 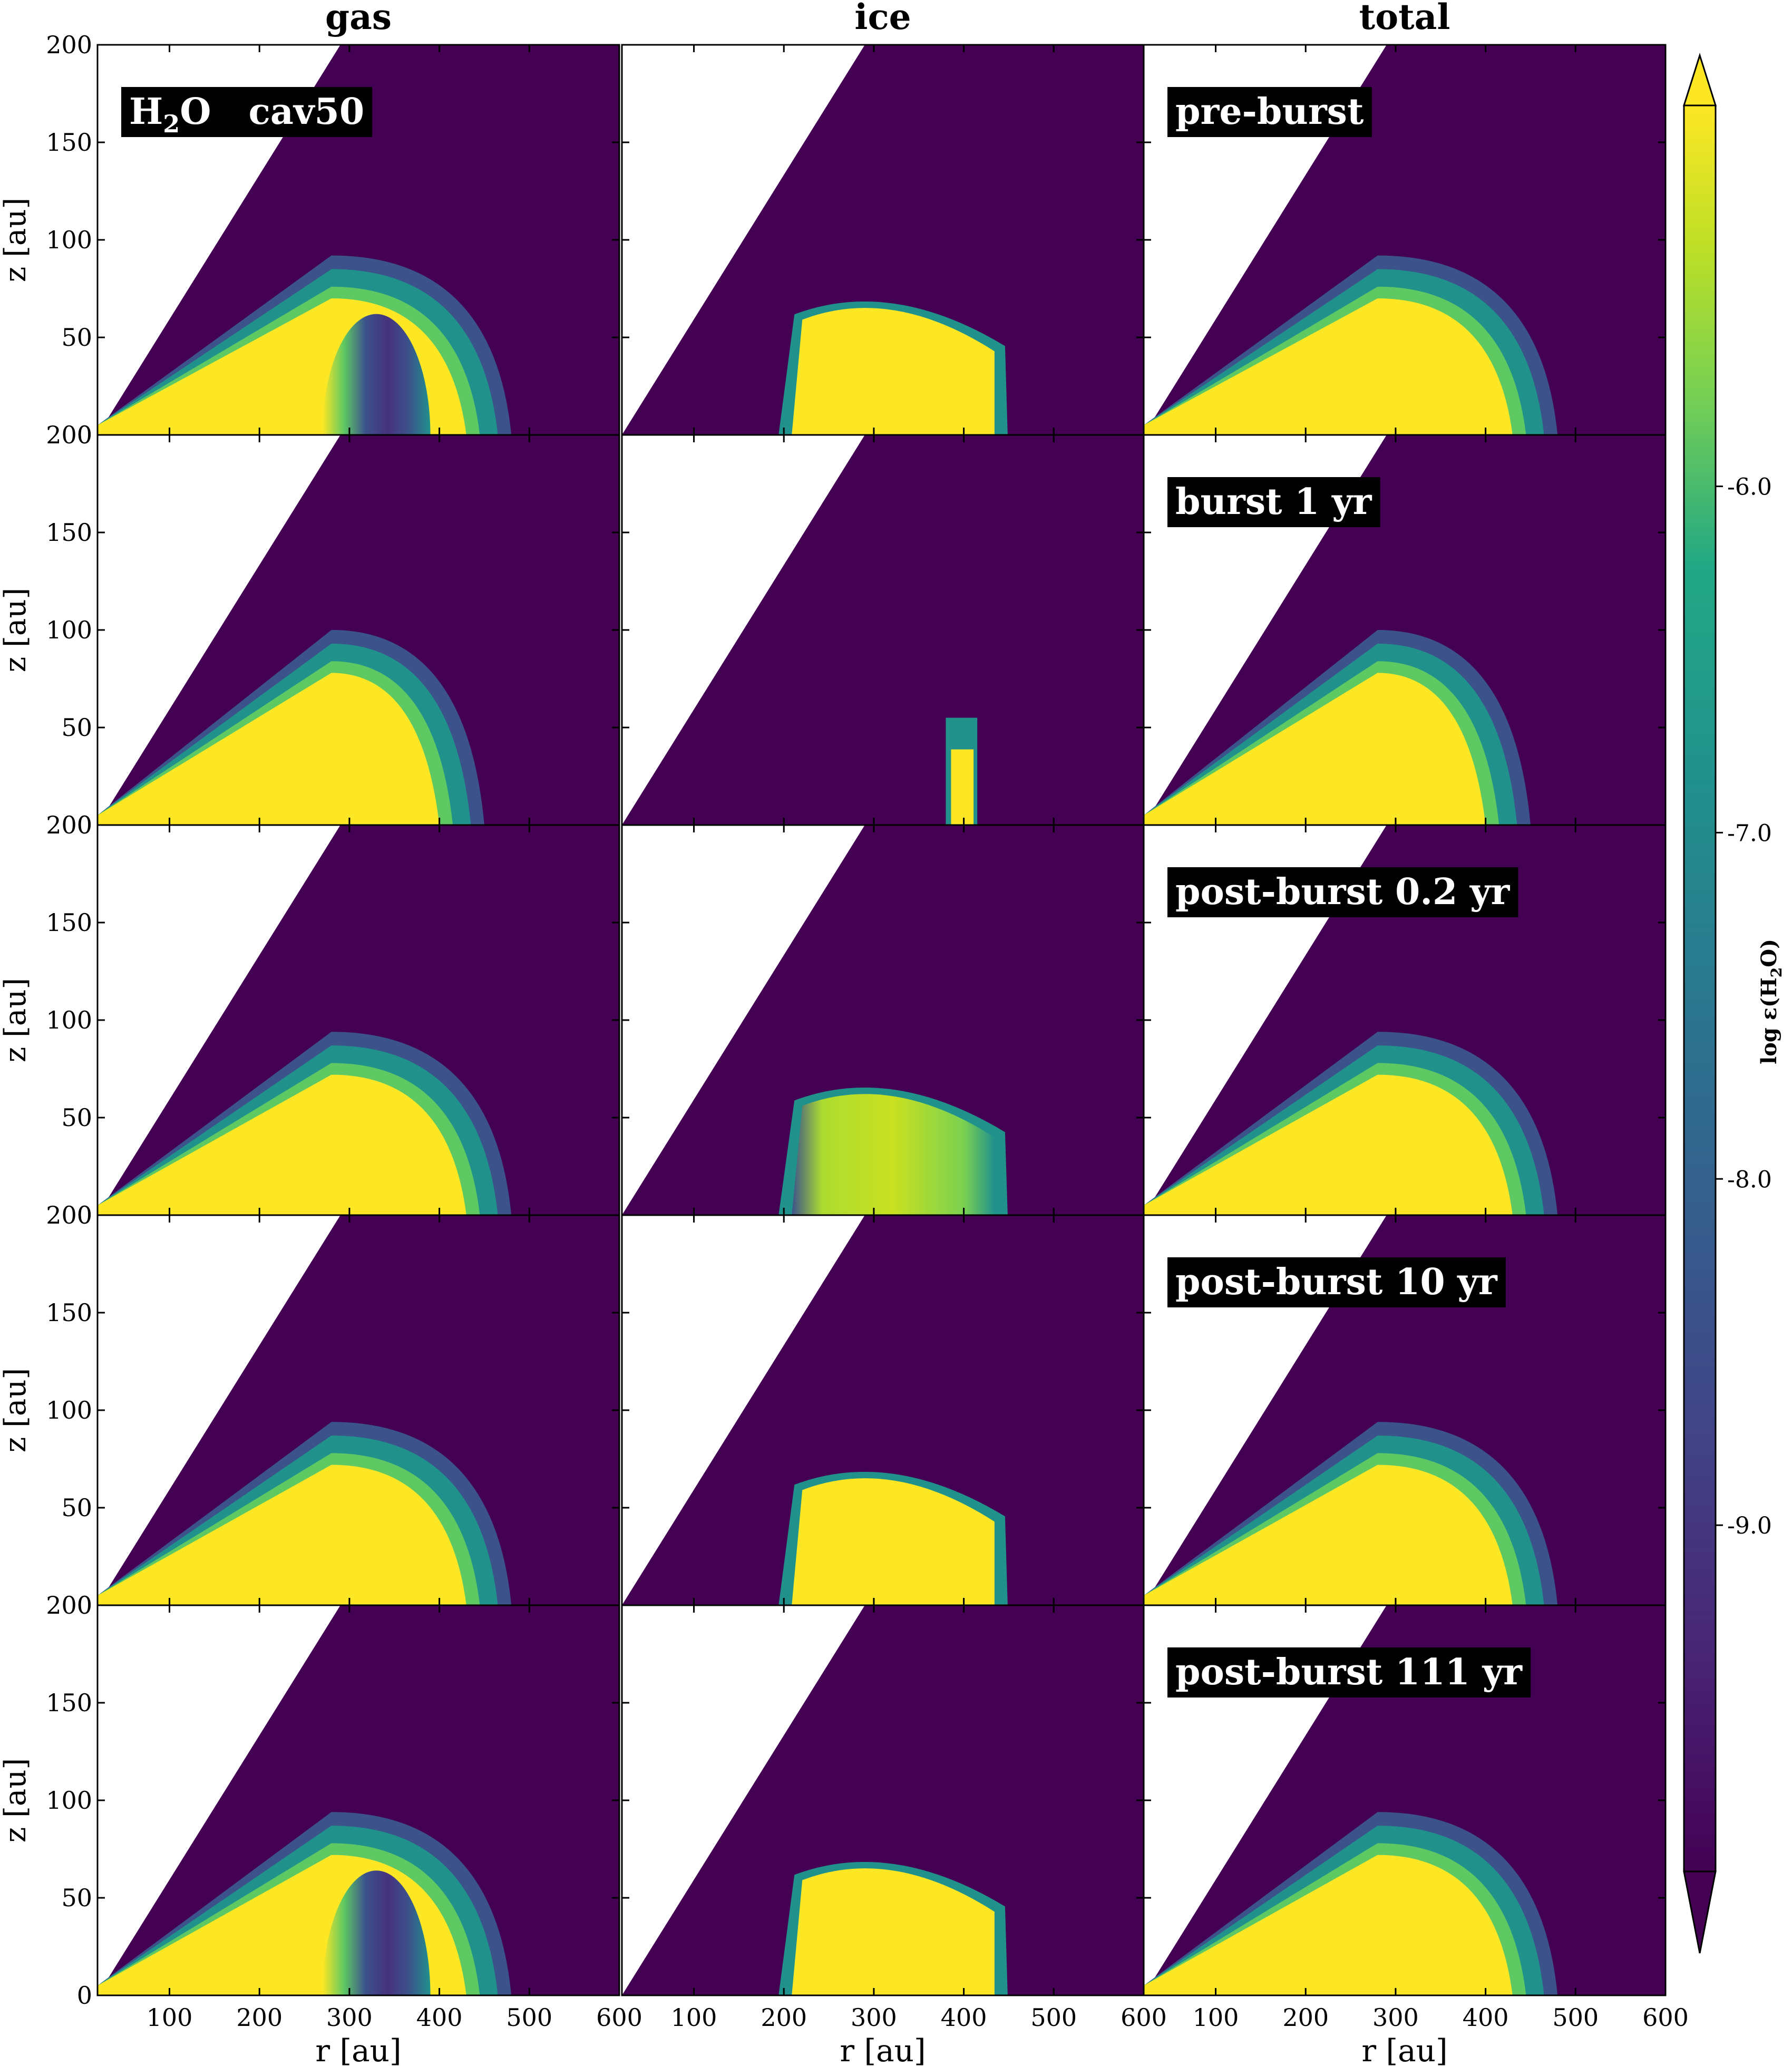 I want to click on panel-label: H2O cav50, so click(x=247, y=112).